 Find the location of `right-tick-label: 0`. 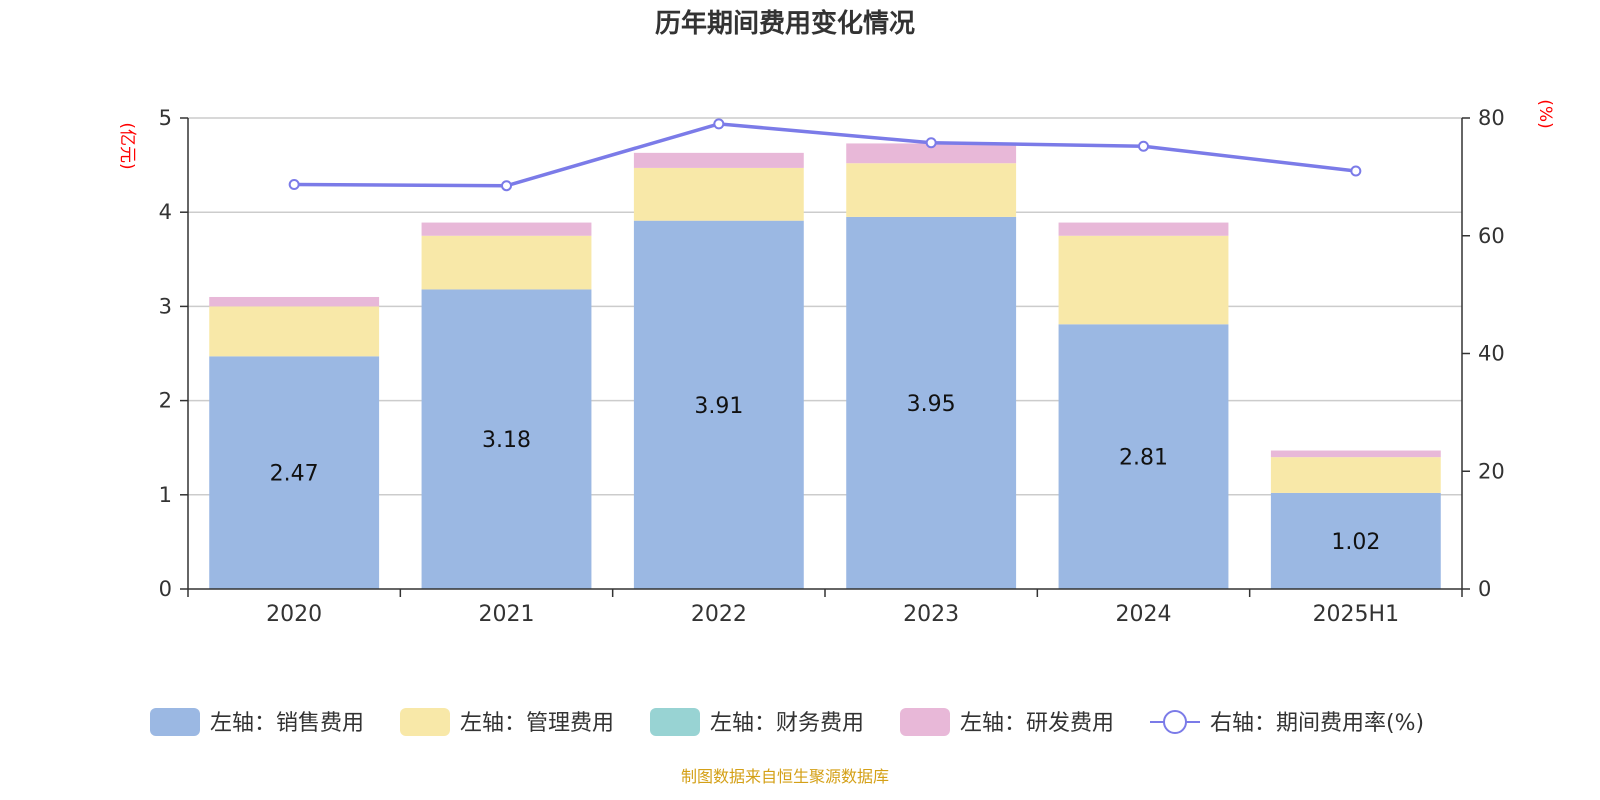

right-tick-label: 0 is located at coordinates (1484, 589).